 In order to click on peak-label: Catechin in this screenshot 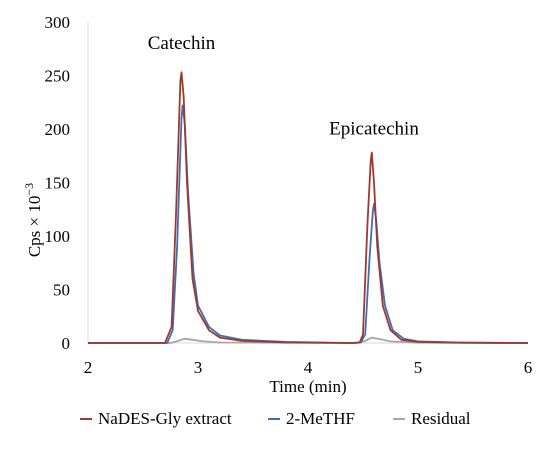, I will do `click(182, 43)`.